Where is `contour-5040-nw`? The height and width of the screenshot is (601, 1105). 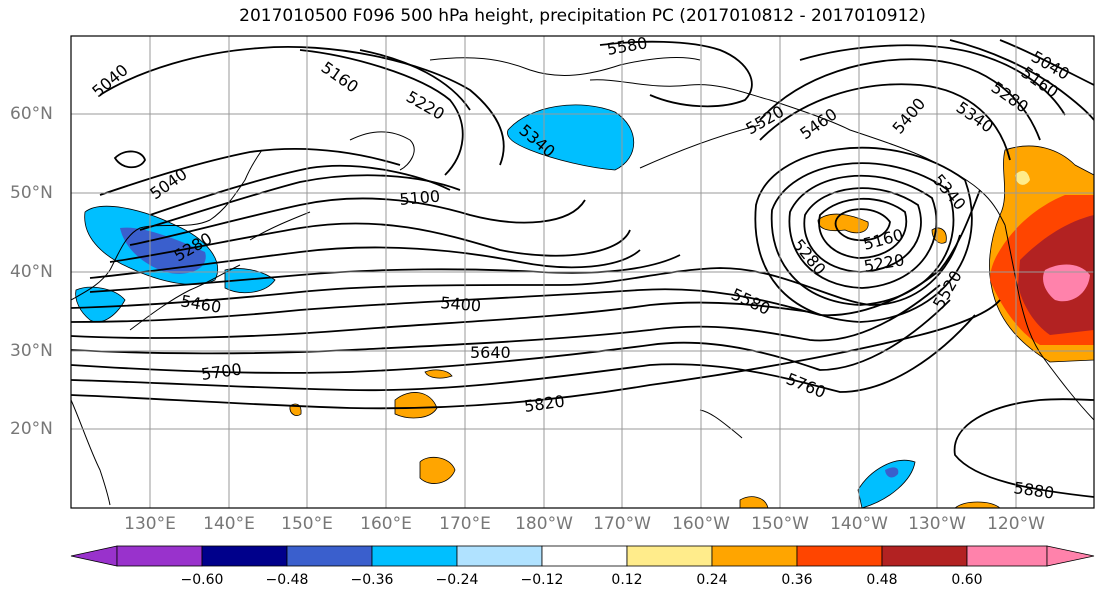 contour-5040-nw is located at coordinates (302, 105).